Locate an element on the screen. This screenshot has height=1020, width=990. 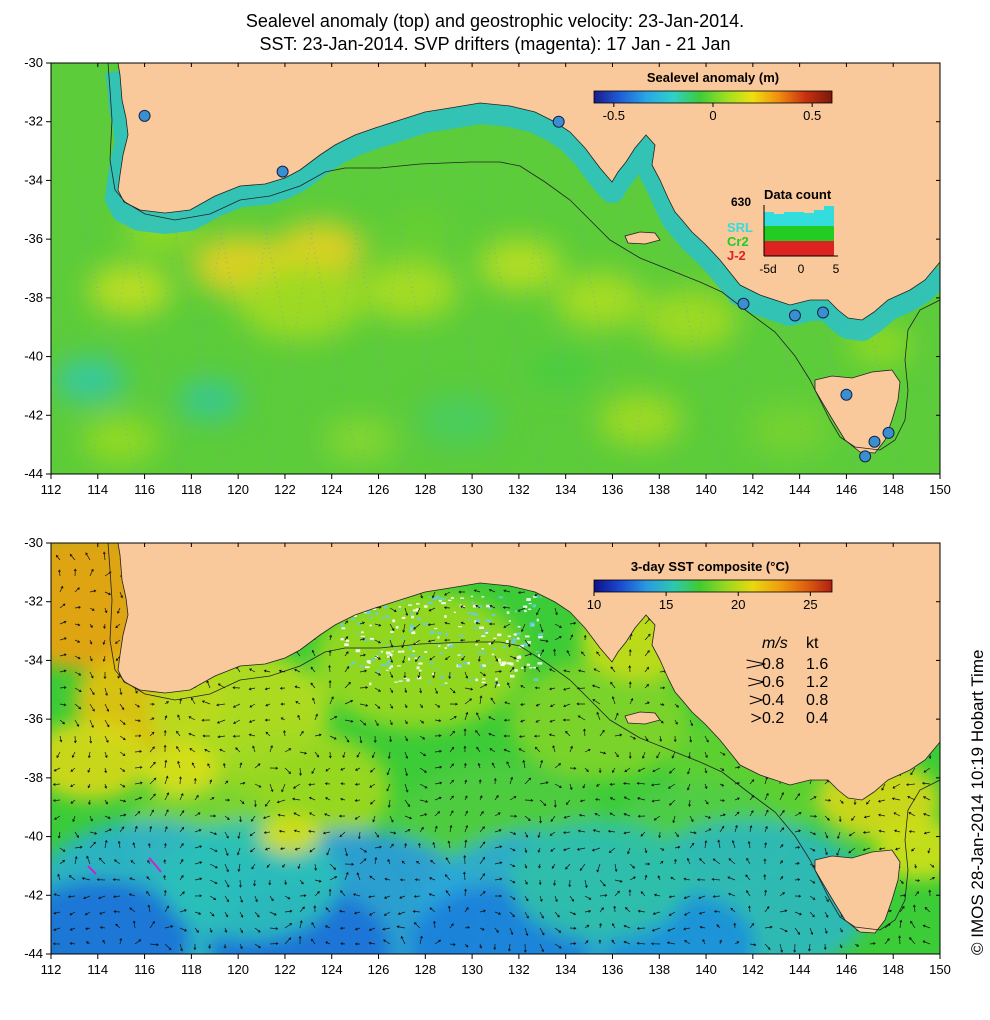
data-count-xtick: -5d is located at coordinates (767, 269).